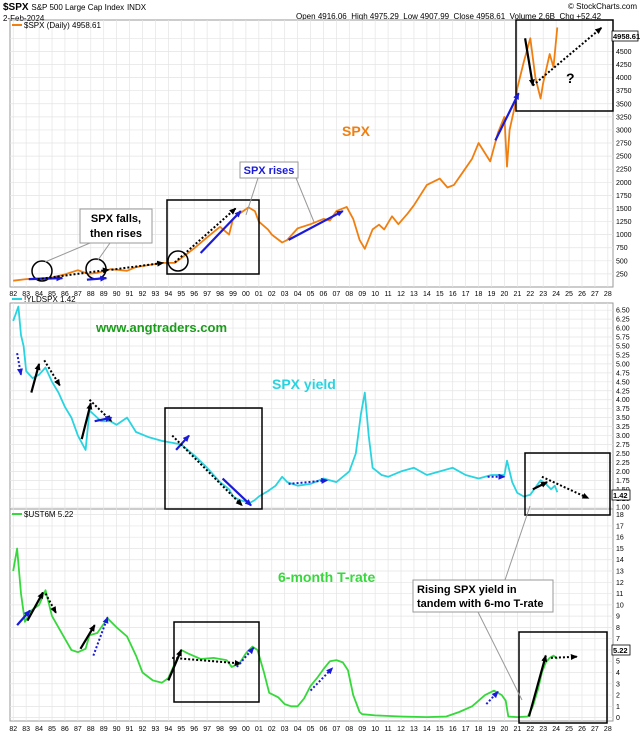 The width and height of the screenshot is (640, 736). I want to click on spx-x-tick-label: 18, so click(479, 294).